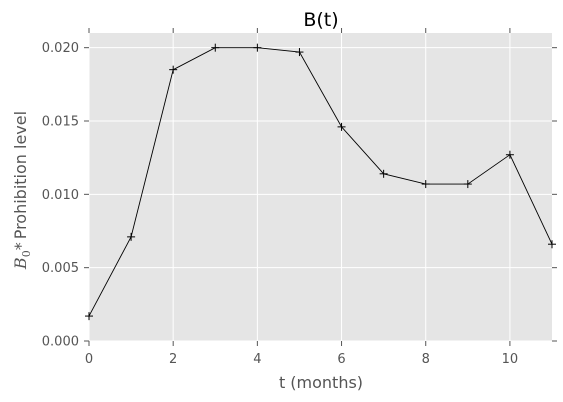 Image resolution: width=563 pixels, height=402 pixels. Describe the element at coordinates (257, 359) in the screenshot. I see `x-tick-label: 4` at that location.